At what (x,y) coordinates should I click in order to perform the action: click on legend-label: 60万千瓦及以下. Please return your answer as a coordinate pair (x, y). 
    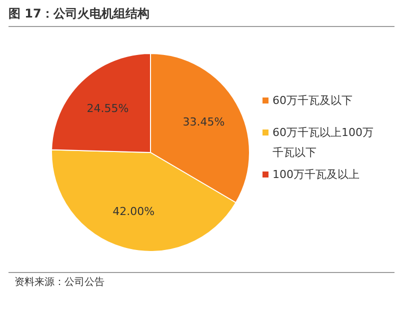
    Looking at the image, I should click on (312, 100).